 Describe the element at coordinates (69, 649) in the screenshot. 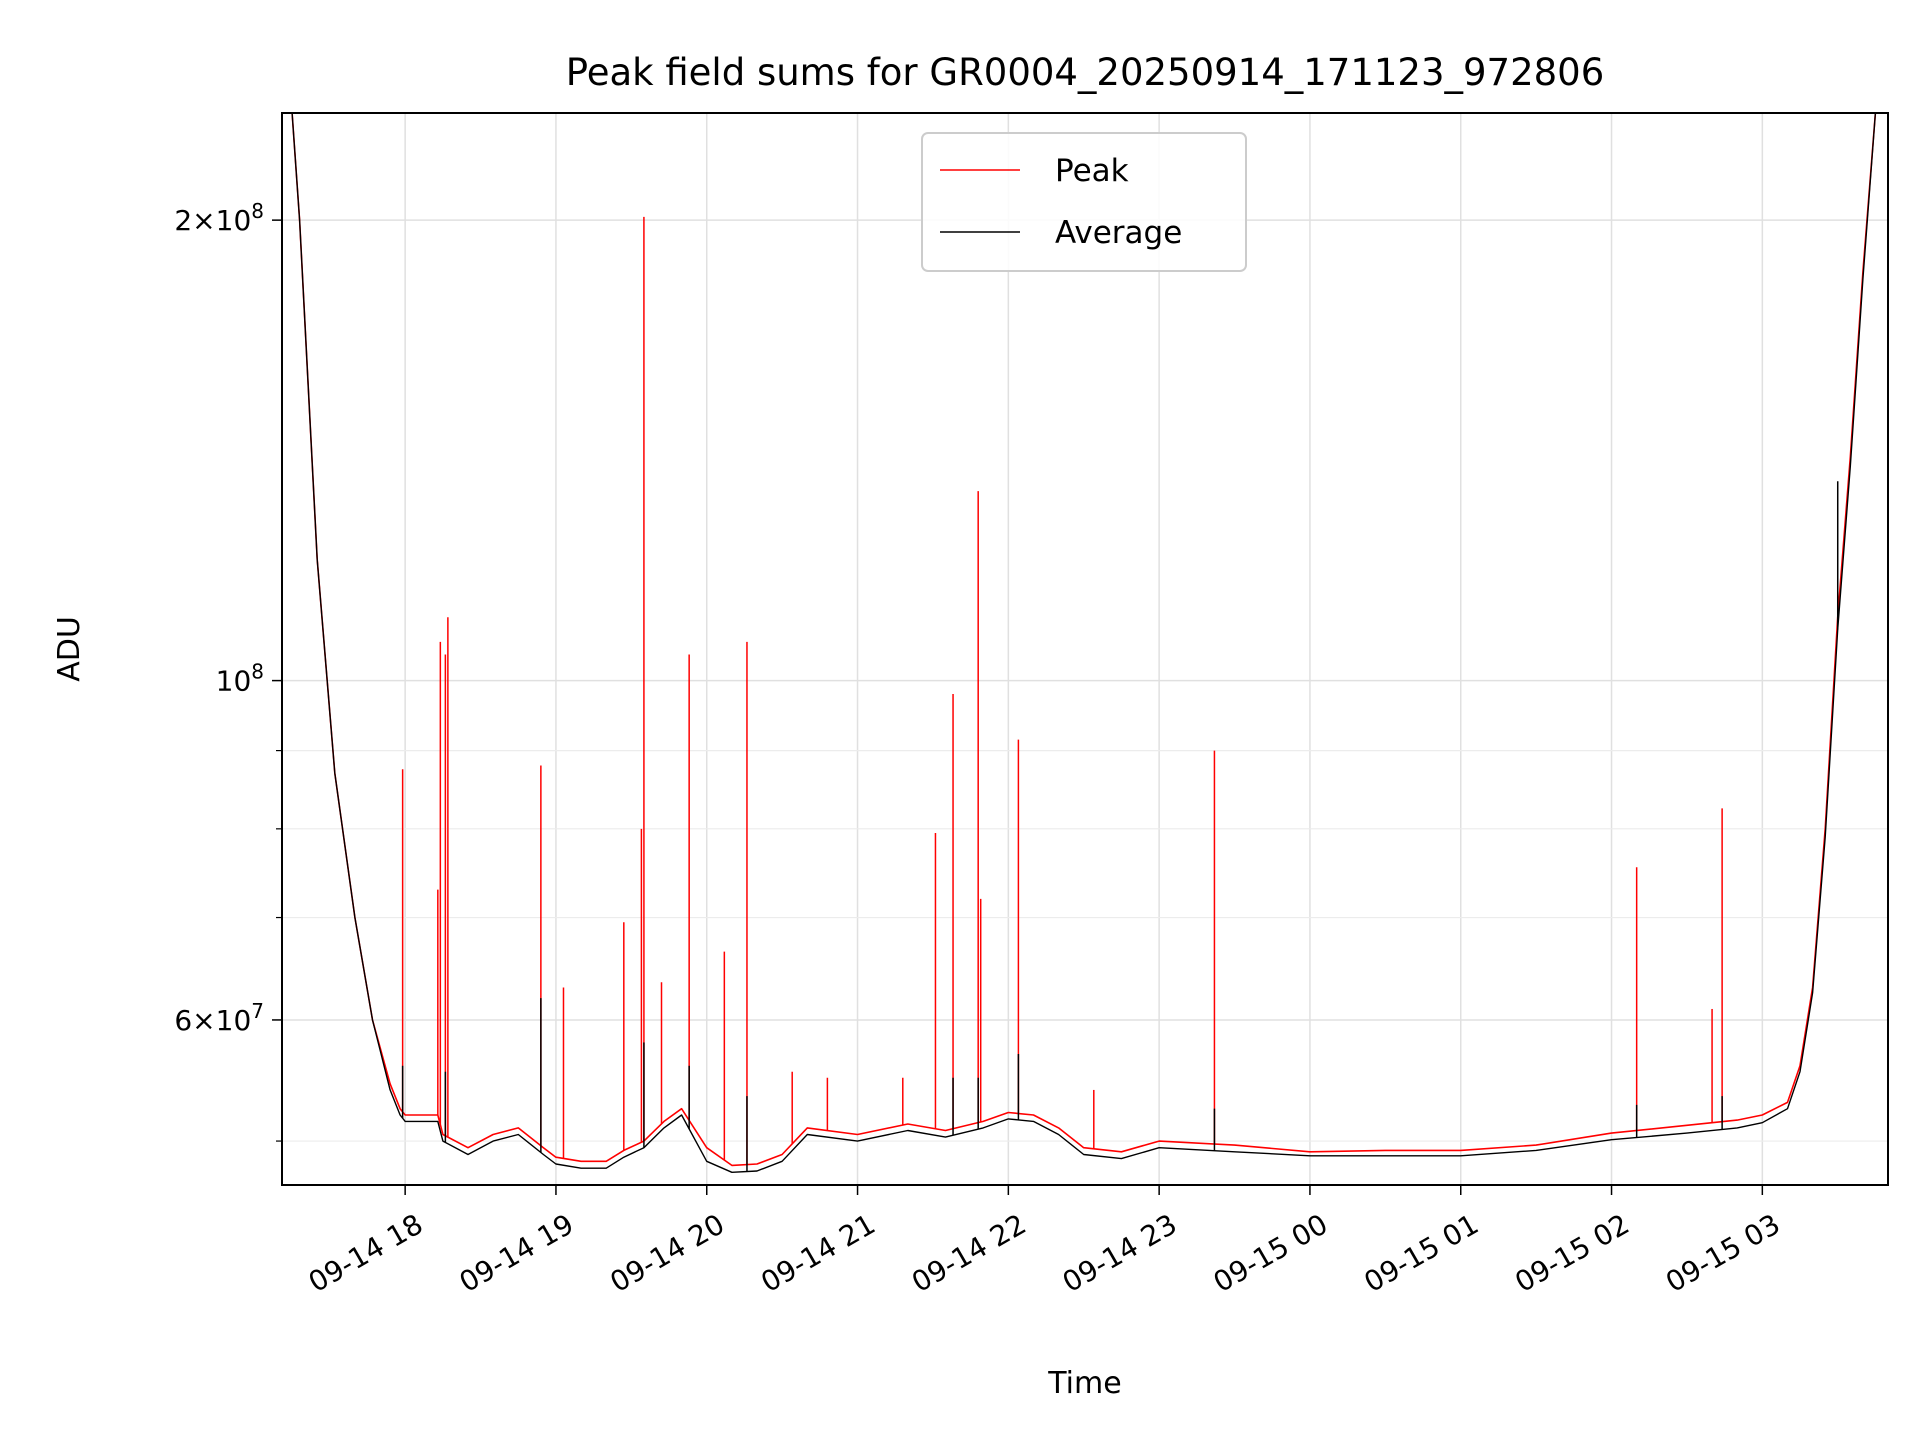

I see `y-axis-label: ADU` at that location.